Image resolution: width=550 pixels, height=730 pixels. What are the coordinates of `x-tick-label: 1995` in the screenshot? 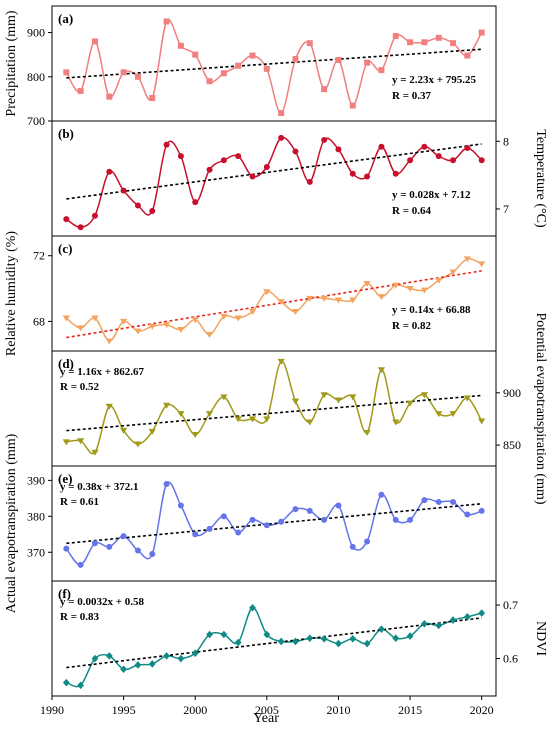 It's located at (124, 710).